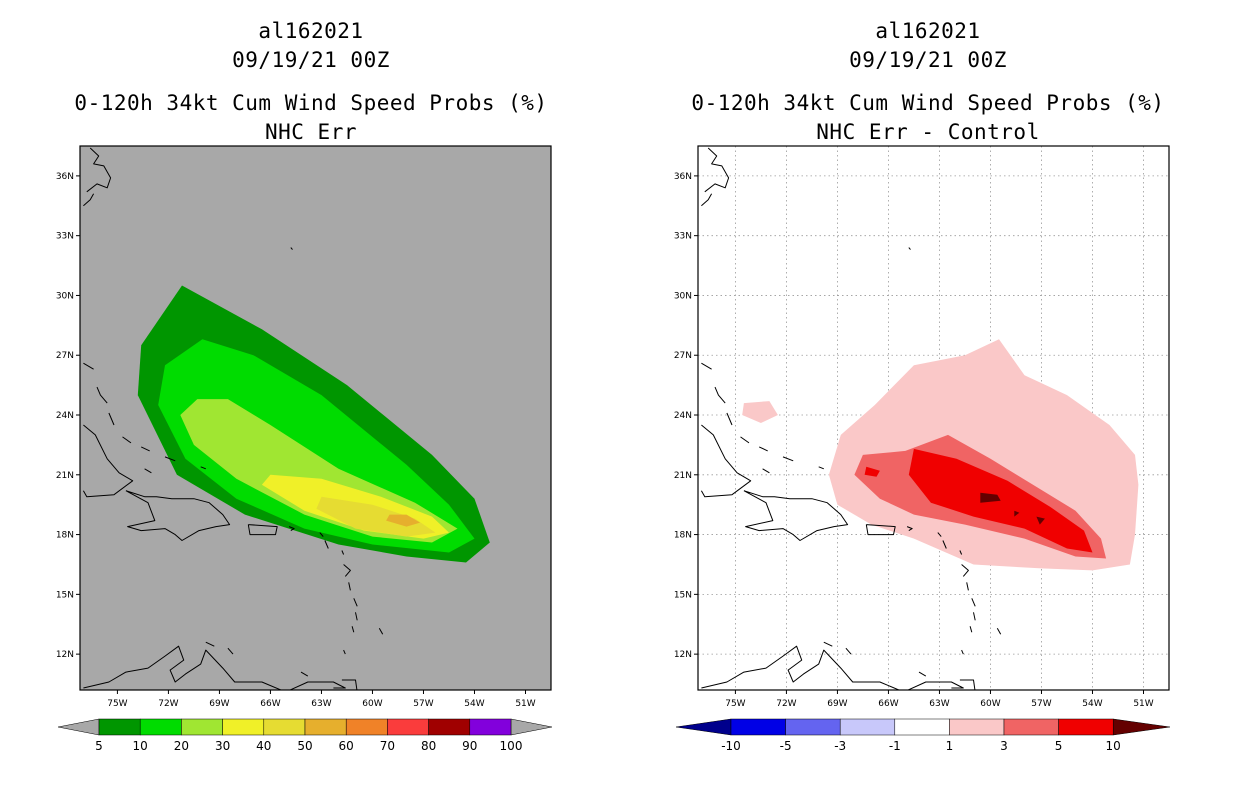 This screenshot has height=800, width=1236. Describe the element at coordinates (469, 746) in the screenshot. I see `colorbar-label: 90` at that location.